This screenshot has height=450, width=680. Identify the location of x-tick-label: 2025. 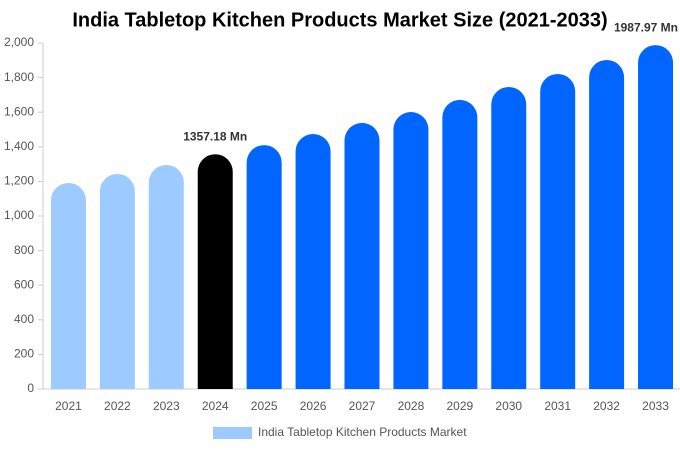
(264, 406).